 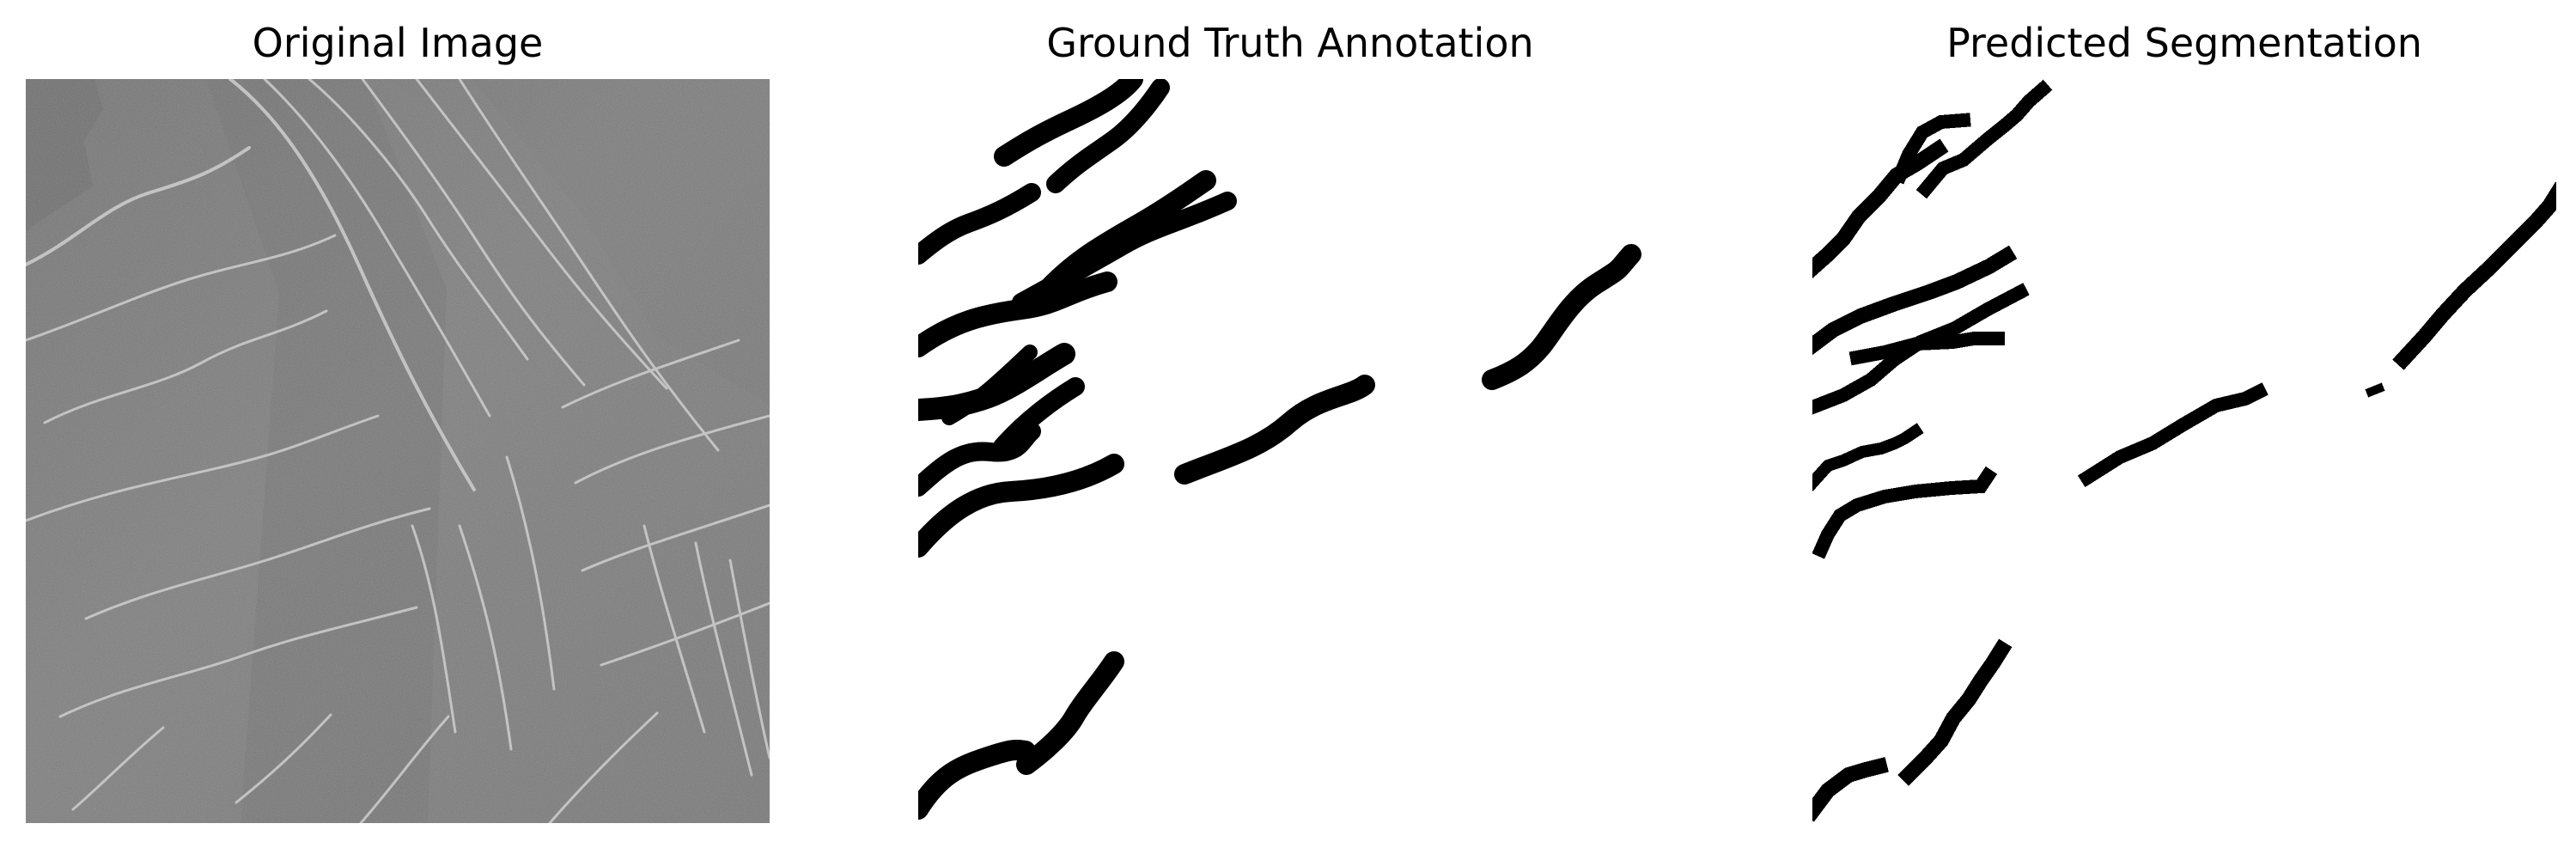 I want to click on ground-truth-title: Ground Truth Annotation, so click(x=1290, y=43).